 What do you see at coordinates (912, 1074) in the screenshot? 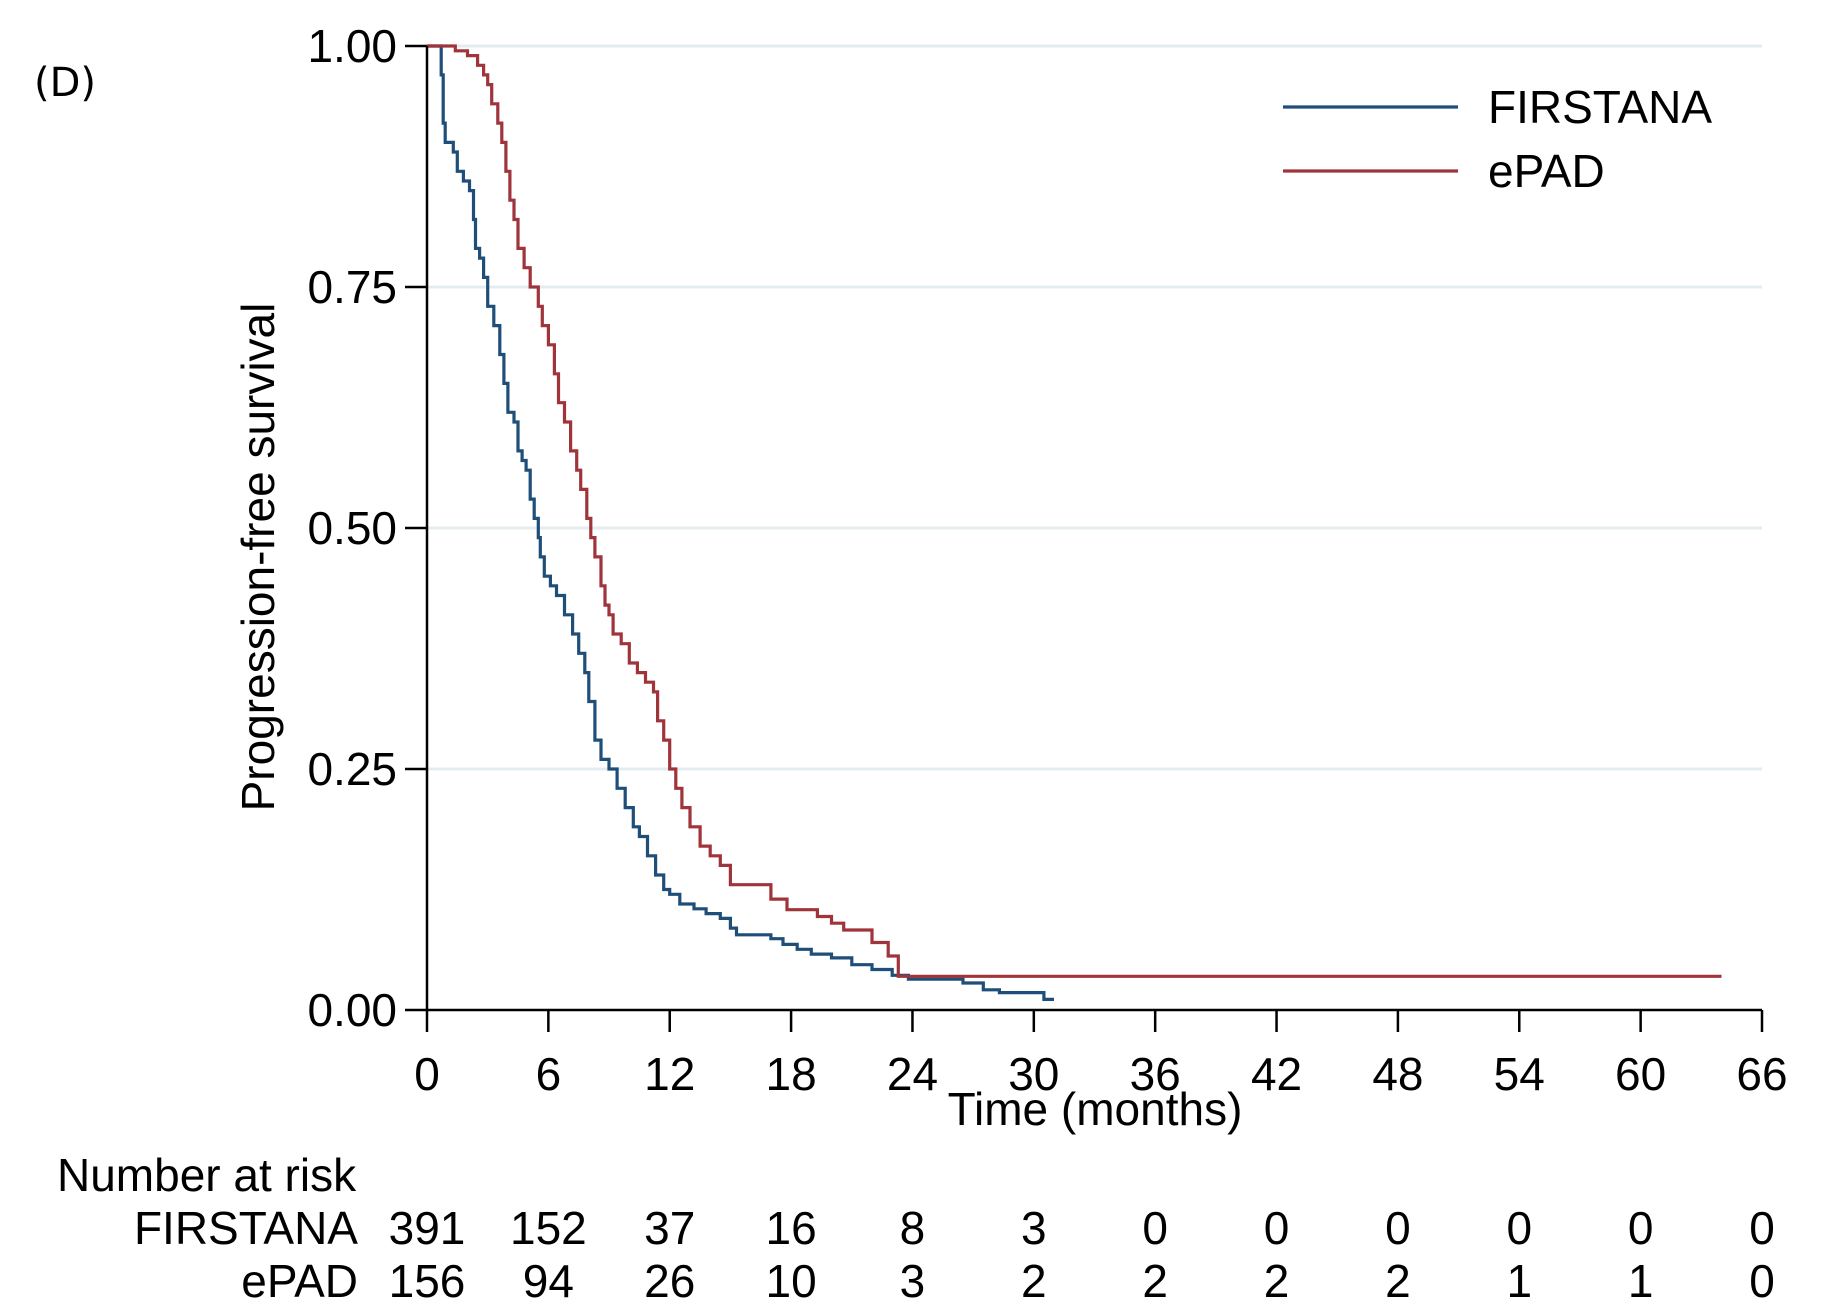
I see `x-tick-label: 24` at bounding box center [912, 1074].